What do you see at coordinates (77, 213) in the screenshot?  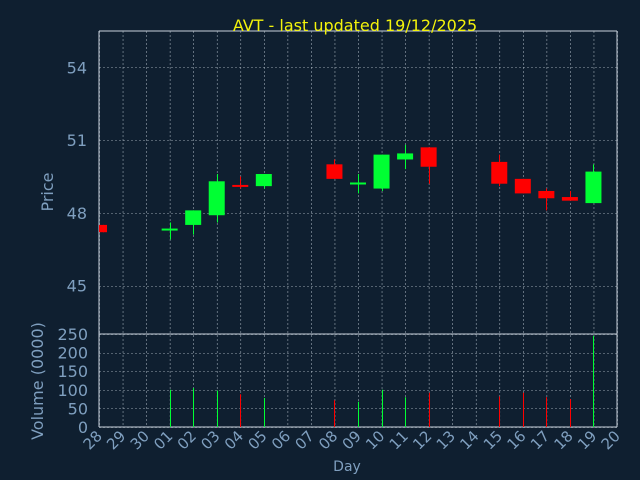 I see `price-tick-label: 48` at bounding box center [77, 213].